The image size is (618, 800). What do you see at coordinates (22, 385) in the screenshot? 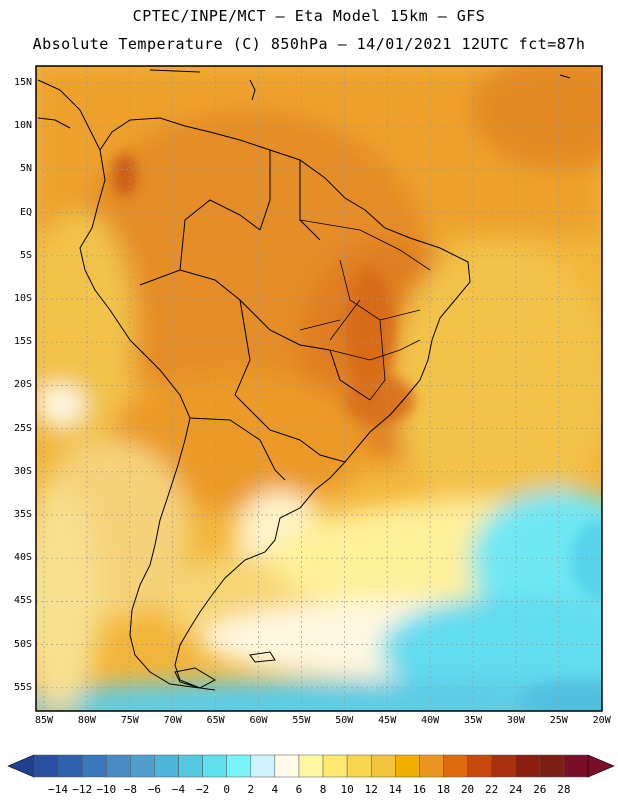
I see `lat-tick-label: 20S` at bounding box center [22, 385].